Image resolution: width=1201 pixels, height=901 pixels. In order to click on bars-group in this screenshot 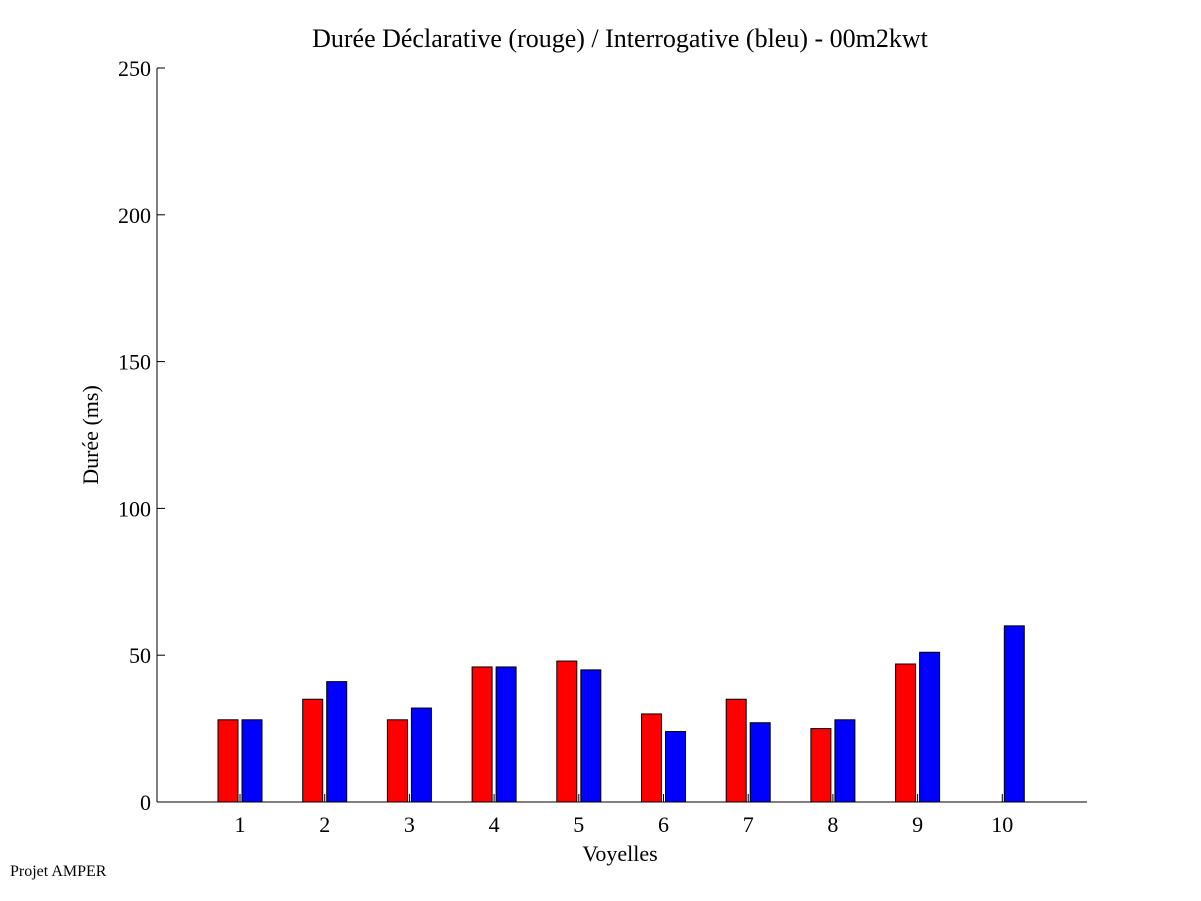, I will do `click(621, 714)`.